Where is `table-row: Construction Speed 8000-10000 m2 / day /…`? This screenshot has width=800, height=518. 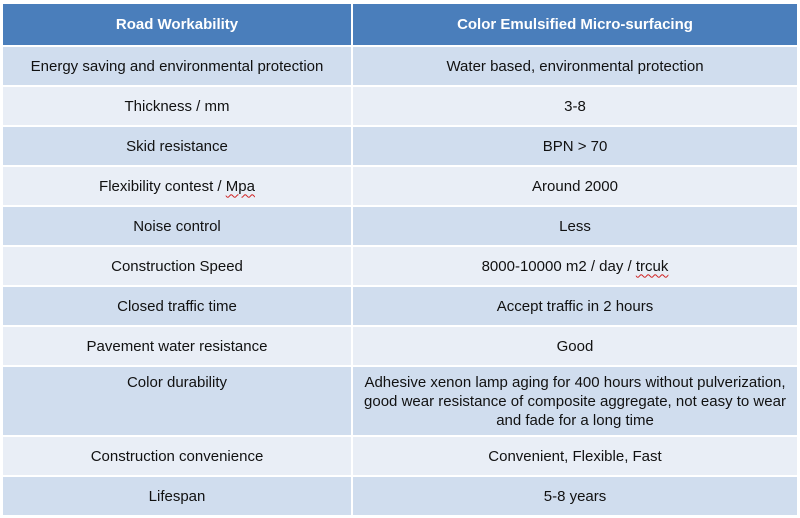 table-row: Construction Speed 8000-10000 m2 / day /… is located at coordinates (400, 265).